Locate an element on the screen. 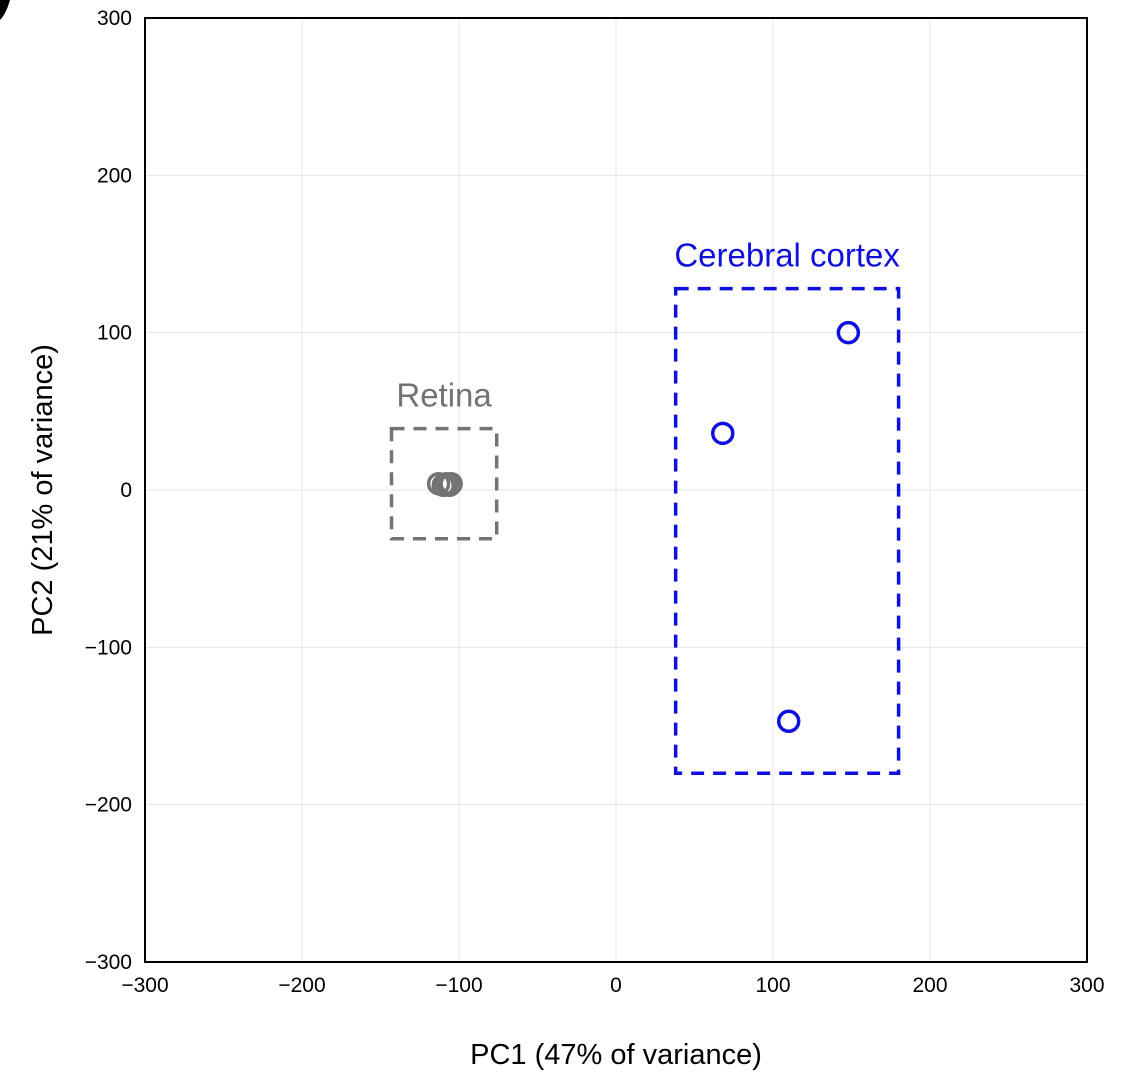 This screenshot has height=1074, width=1132. group-label-retina: Retina is located at coordinates (444, 395).